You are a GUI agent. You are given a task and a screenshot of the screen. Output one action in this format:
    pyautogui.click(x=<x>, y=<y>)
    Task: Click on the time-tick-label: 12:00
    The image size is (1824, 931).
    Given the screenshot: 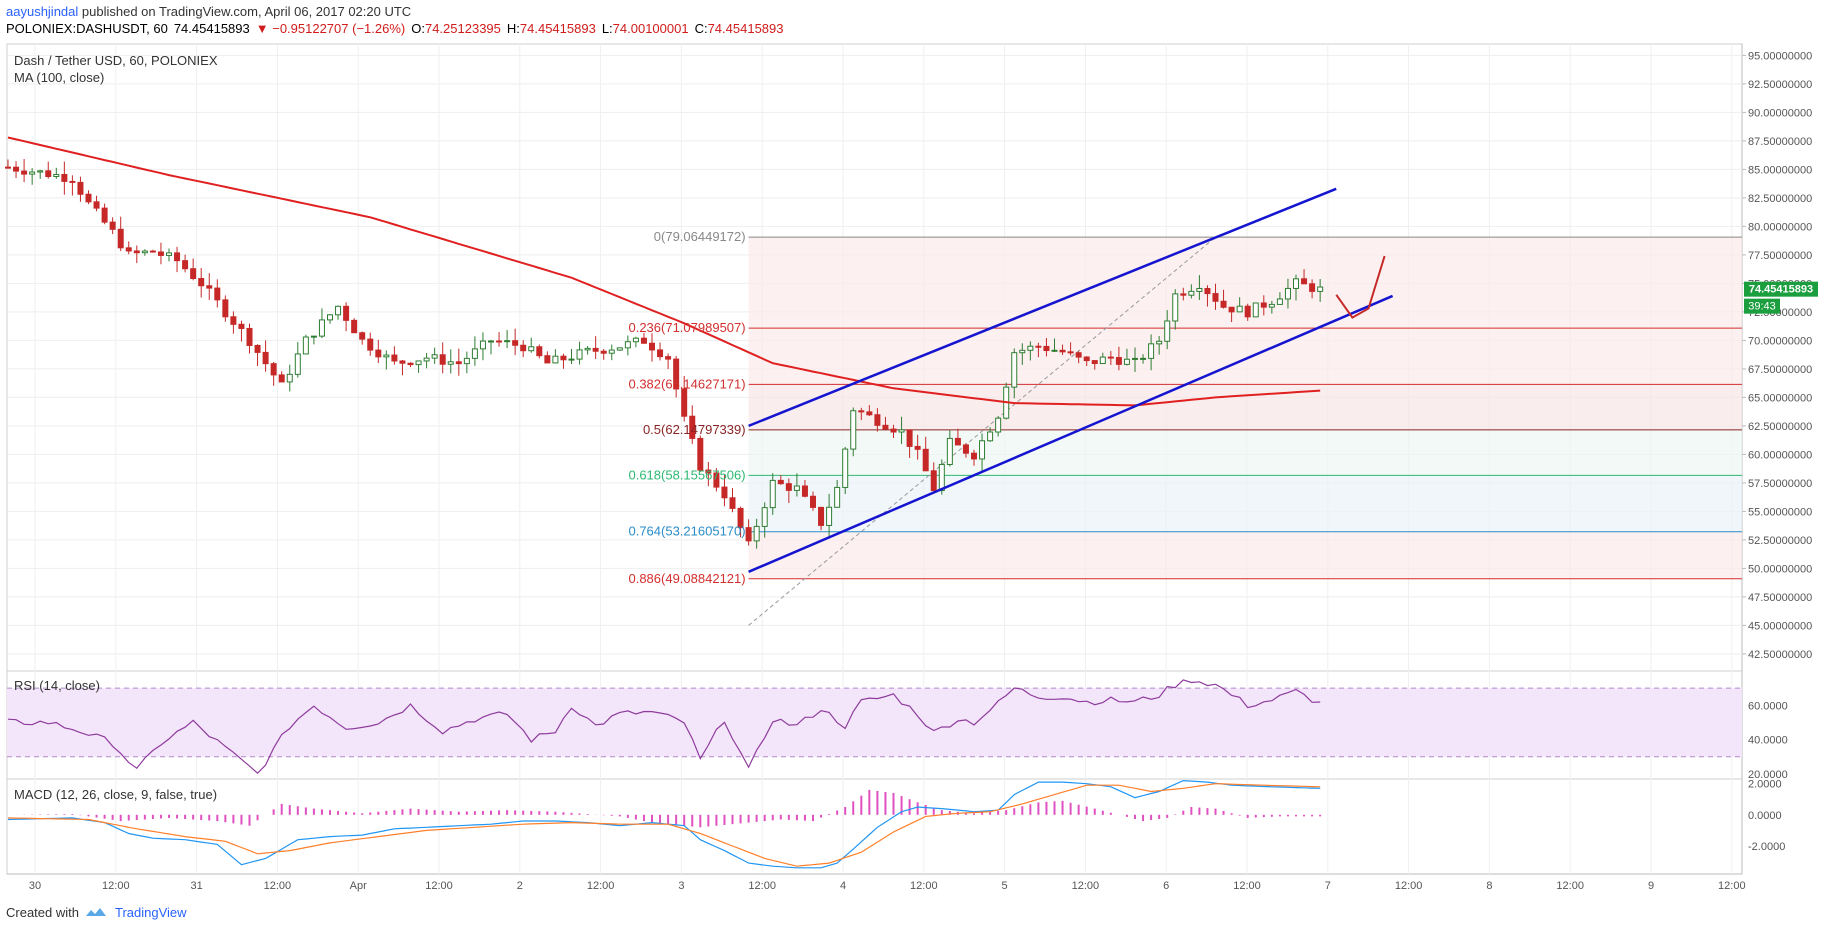 What is the action you would take?
    pyautogui.click(x=924, y=886)
    